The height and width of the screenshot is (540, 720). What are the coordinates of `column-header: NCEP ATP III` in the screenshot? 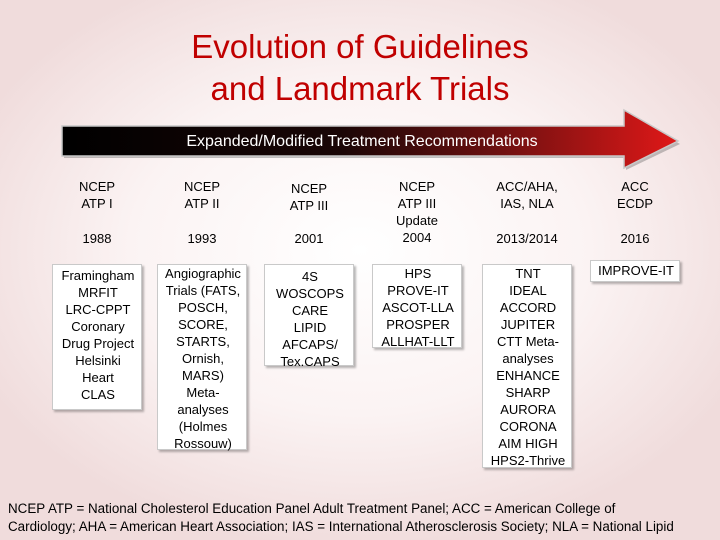 It's located at (309, 197).